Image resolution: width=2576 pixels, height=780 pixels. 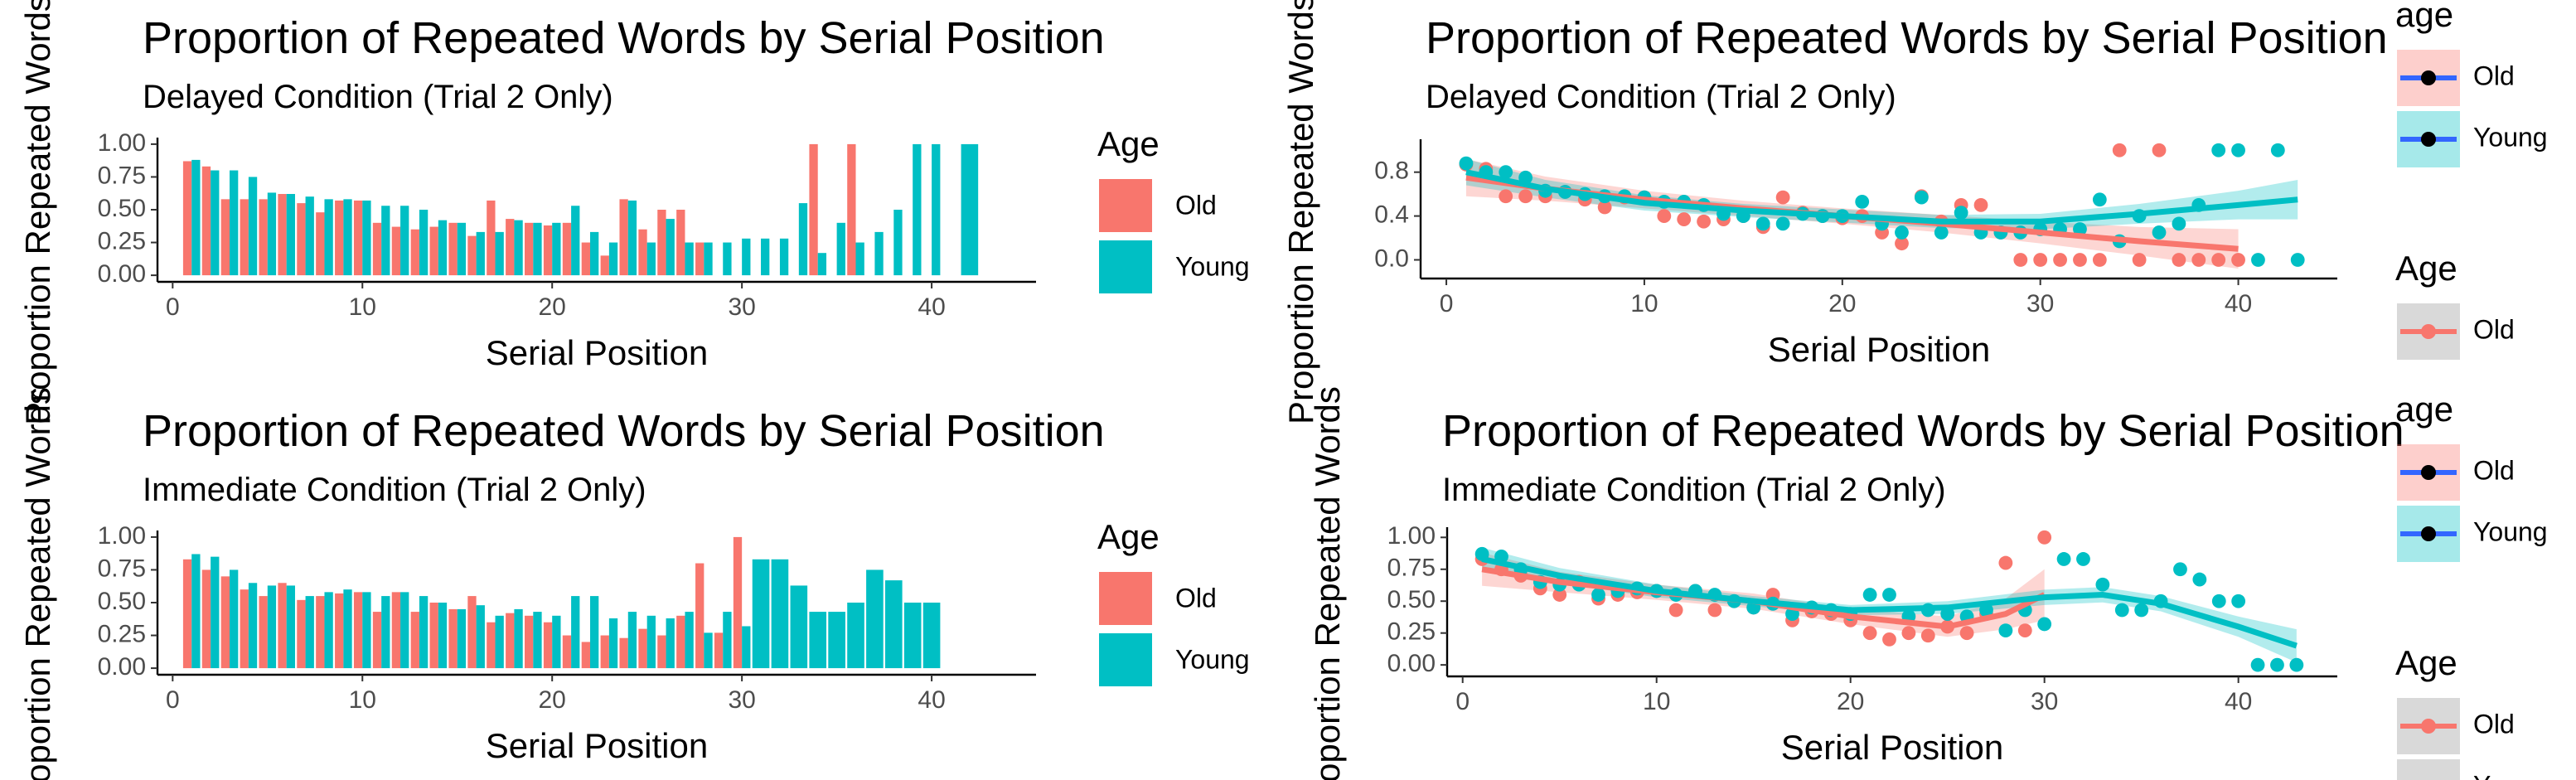 What do you see at coordinates (1889, 605) in the screenshot?
I see `confidence-band` at bounding box center [1889, 605].